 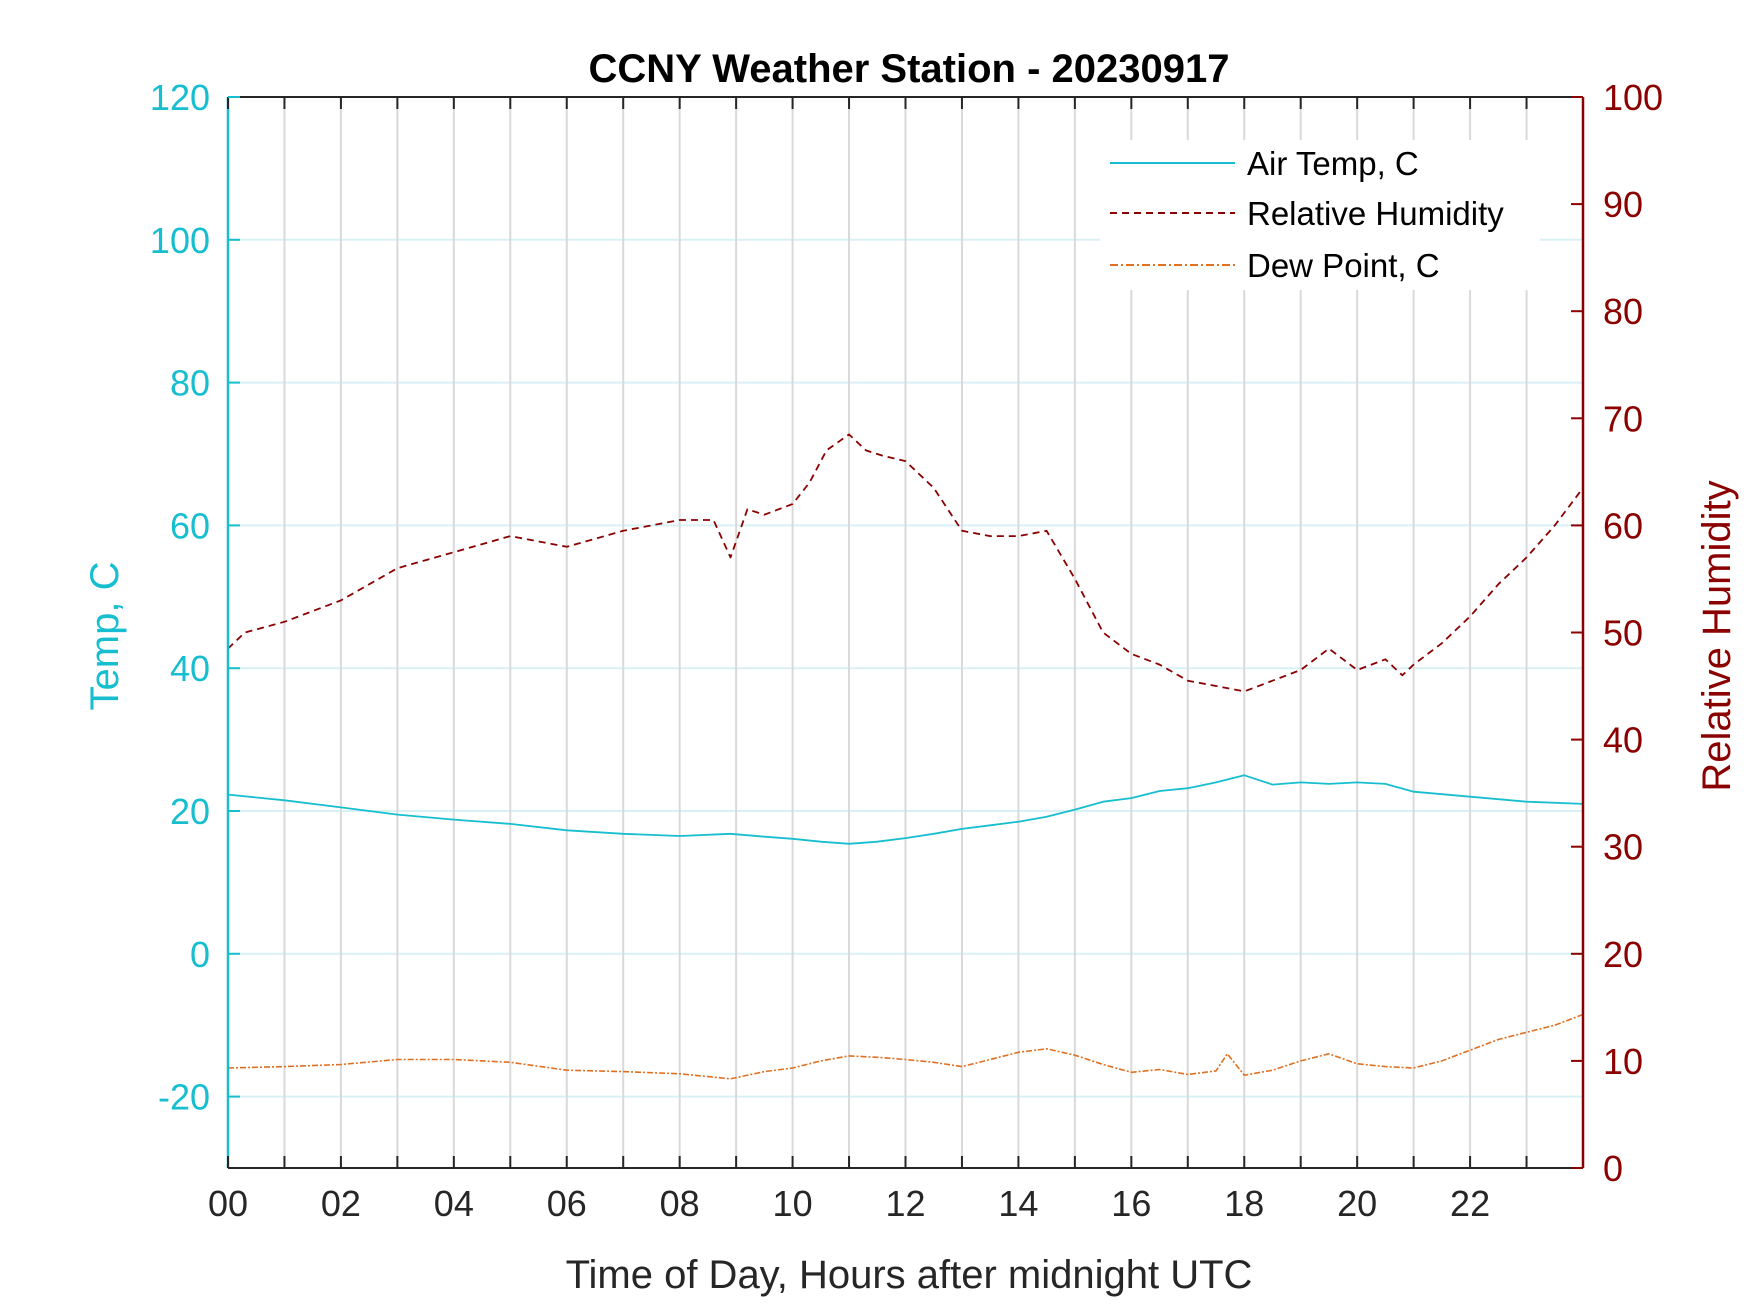 I want to click on y-right-tick-label: 10, so click(x=1623, y=1061).